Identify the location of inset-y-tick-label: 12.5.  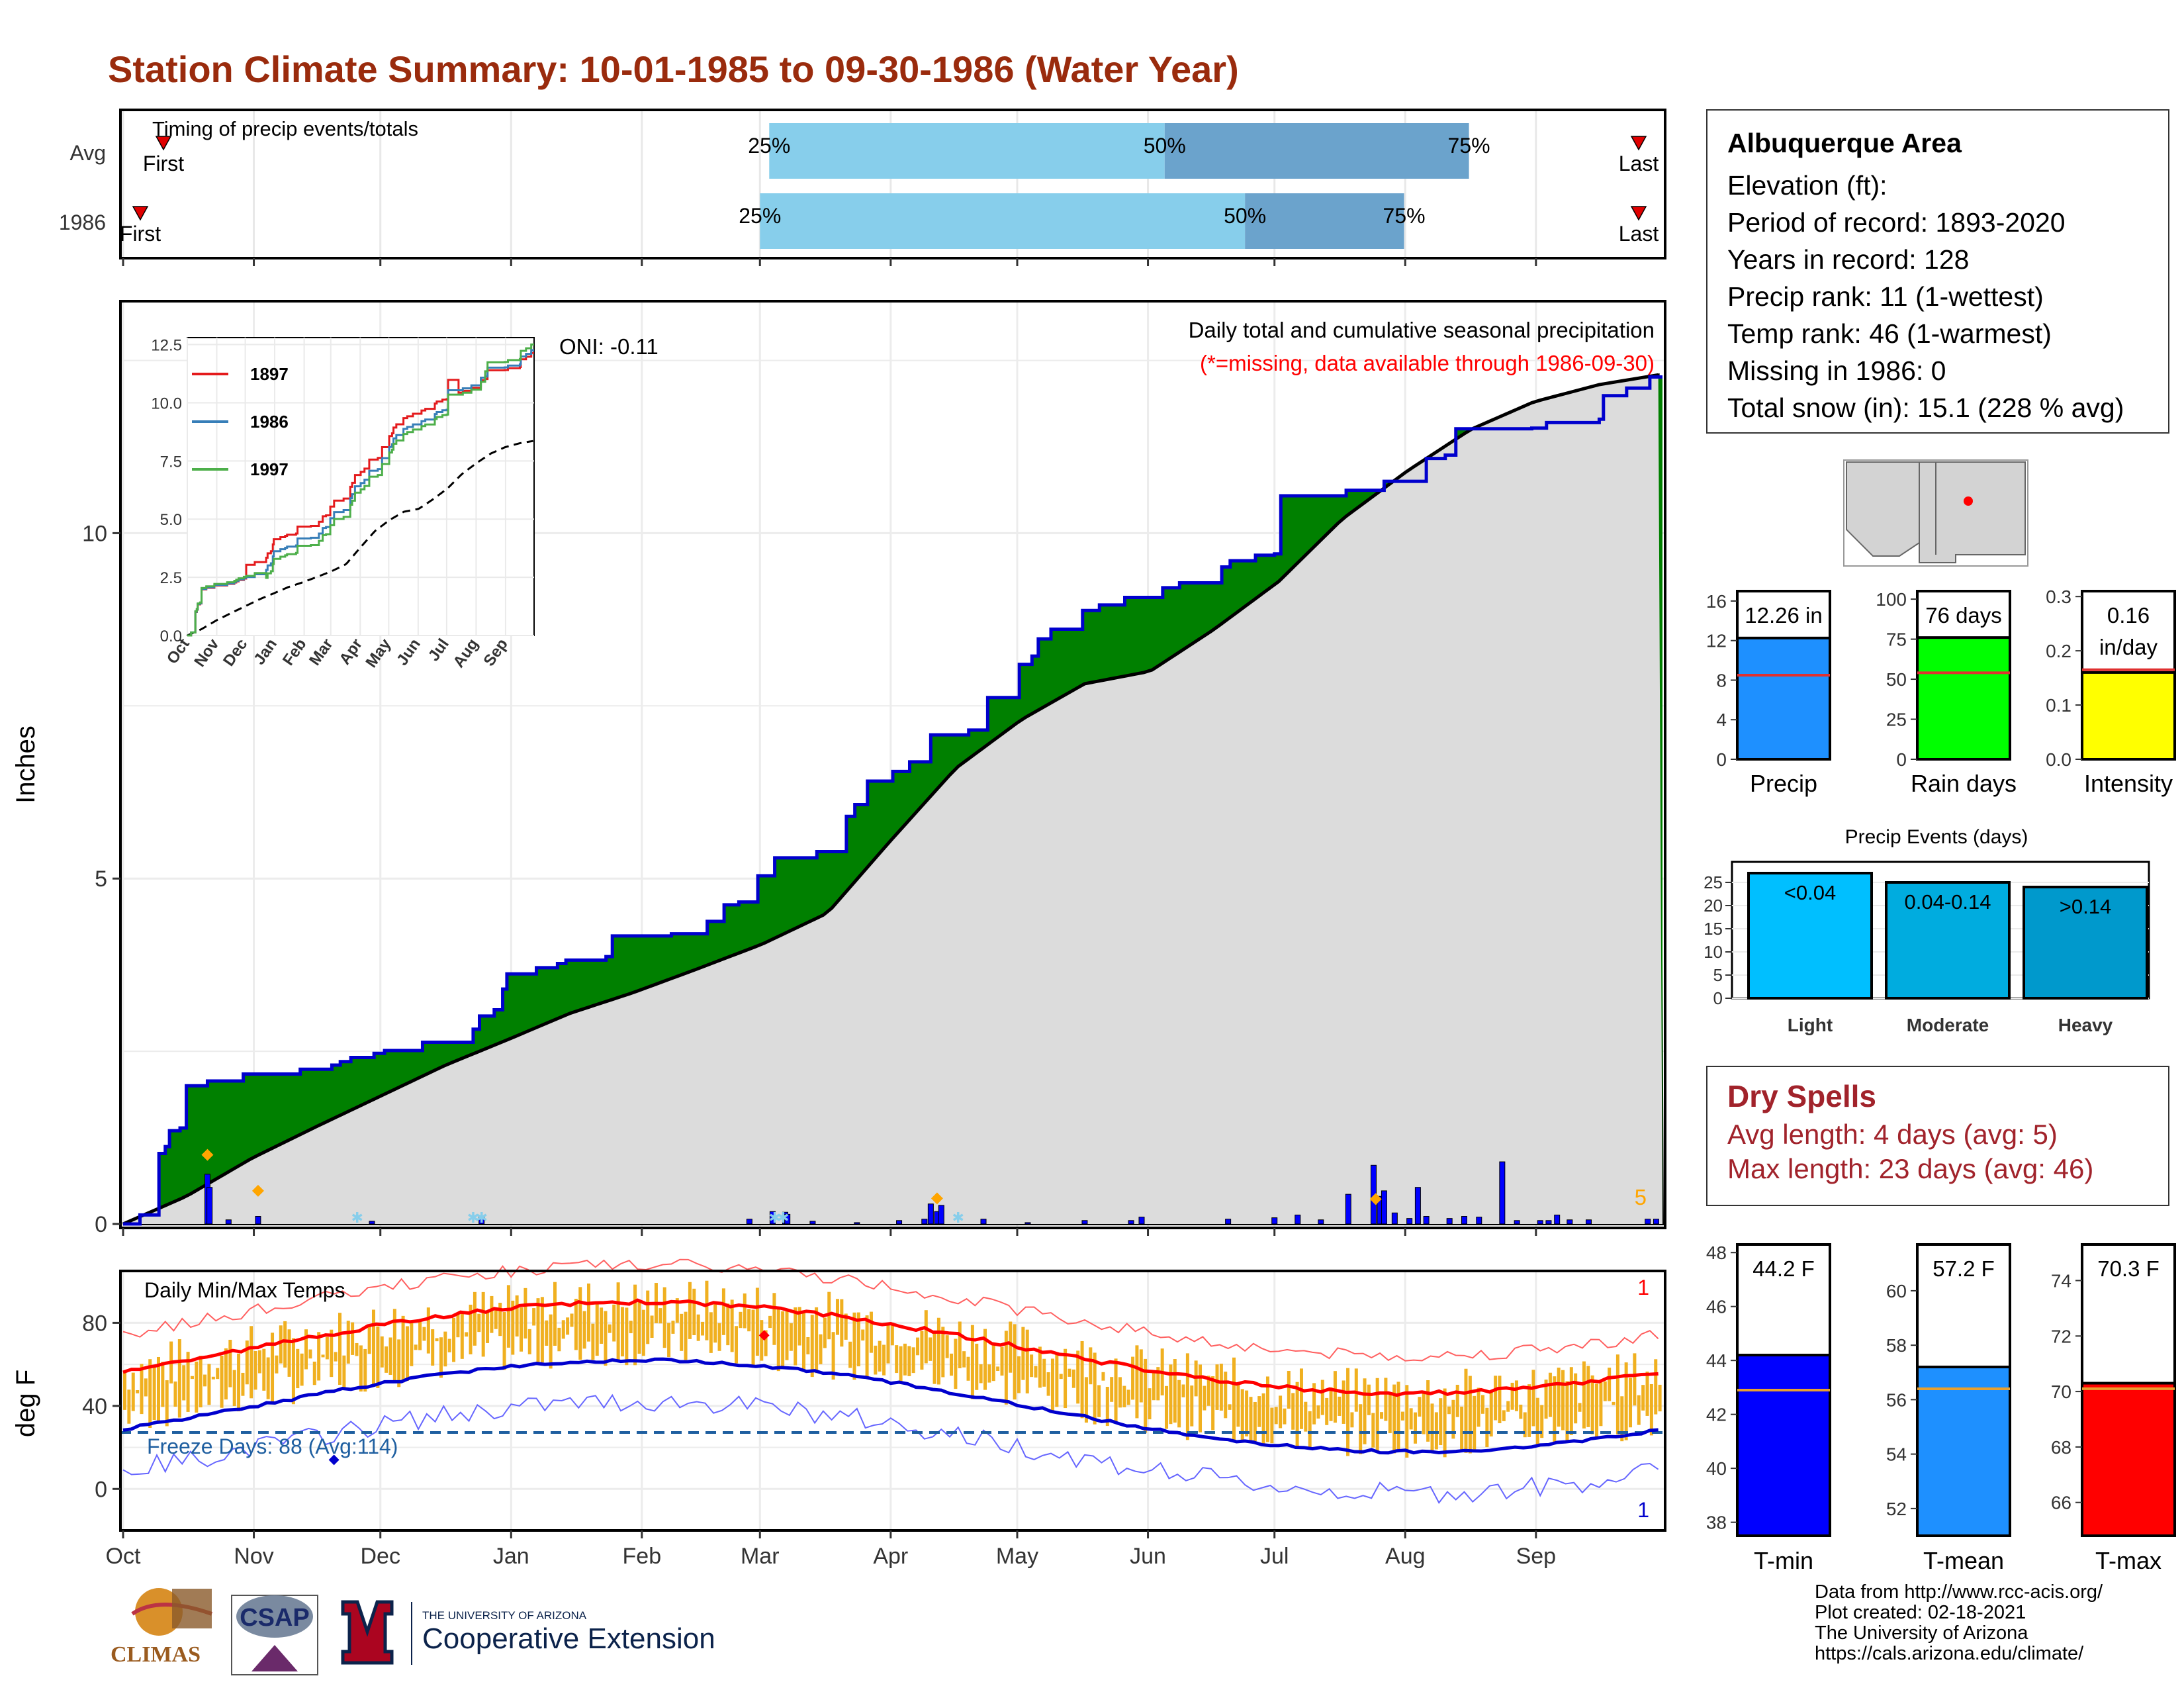
(167, 346).